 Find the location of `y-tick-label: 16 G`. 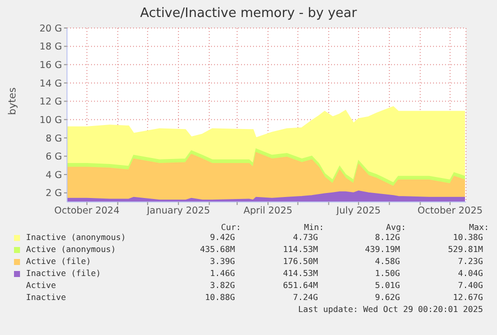

y-tick-label: 16 G is located at coordinates (51, 66).